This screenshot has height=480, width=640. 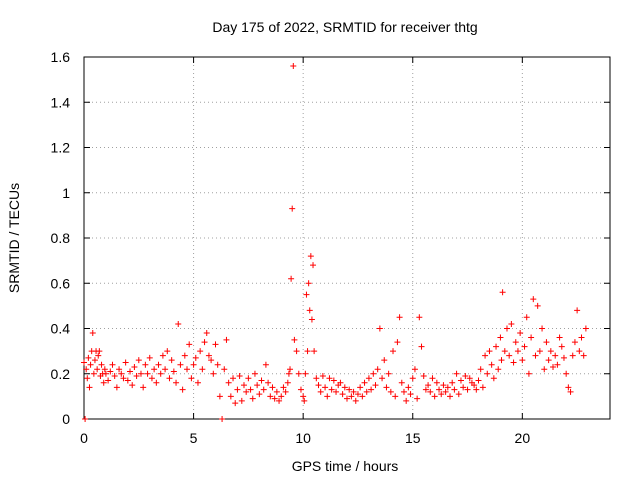 What do you see at coordinates (61, 102) in the screenshot?
I see `y-tick-label: 1.4` at bounding box center [61, 102].